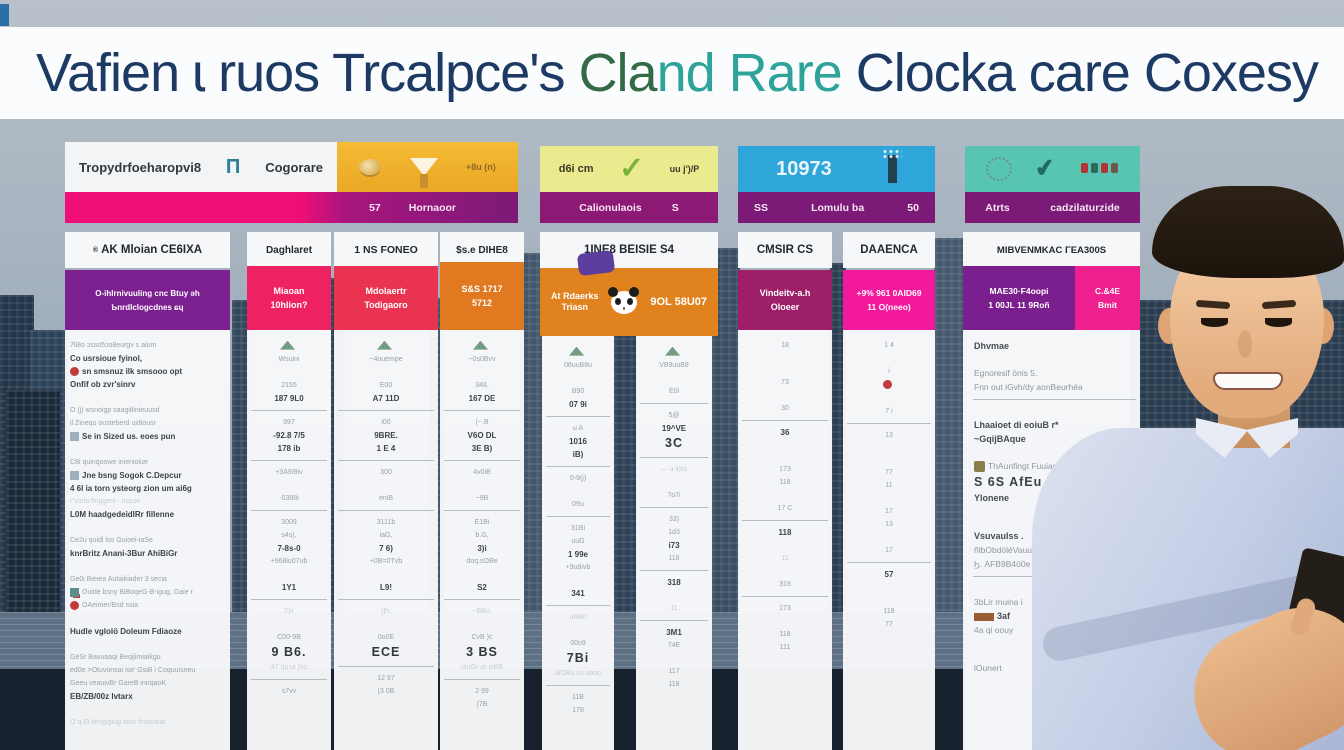  I want to click on cell-row: Se in Sized us. eoes pun, so click(147, 436).